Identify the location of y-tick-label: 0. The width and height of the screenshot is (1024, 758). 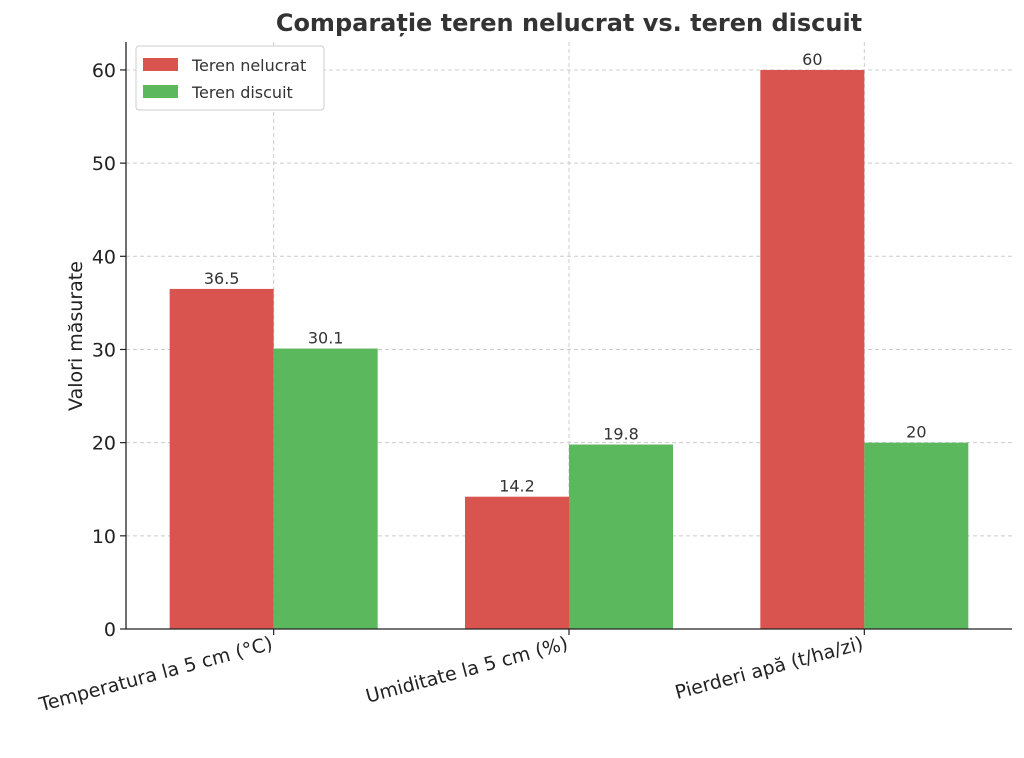
(110, 630).